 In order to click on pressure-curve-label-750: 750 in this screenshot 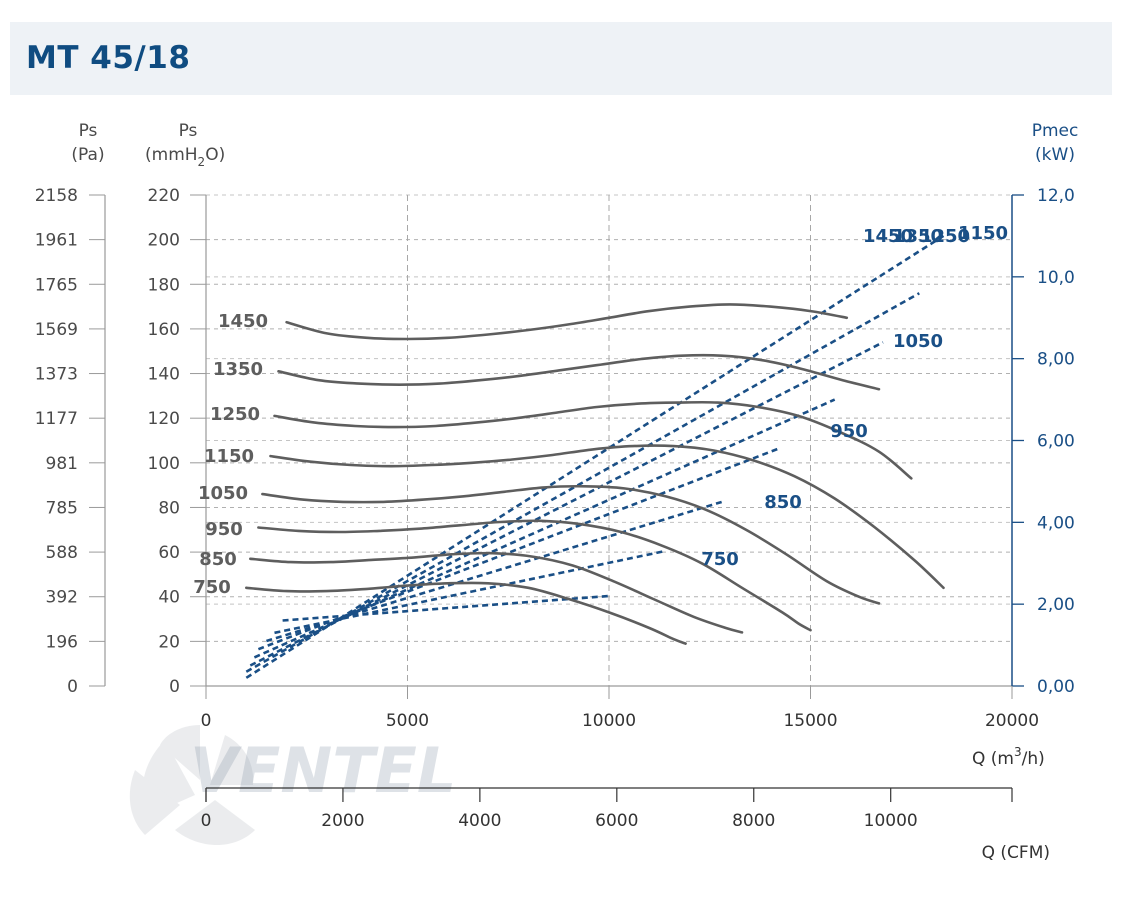, I will do `click(212, 587)`.